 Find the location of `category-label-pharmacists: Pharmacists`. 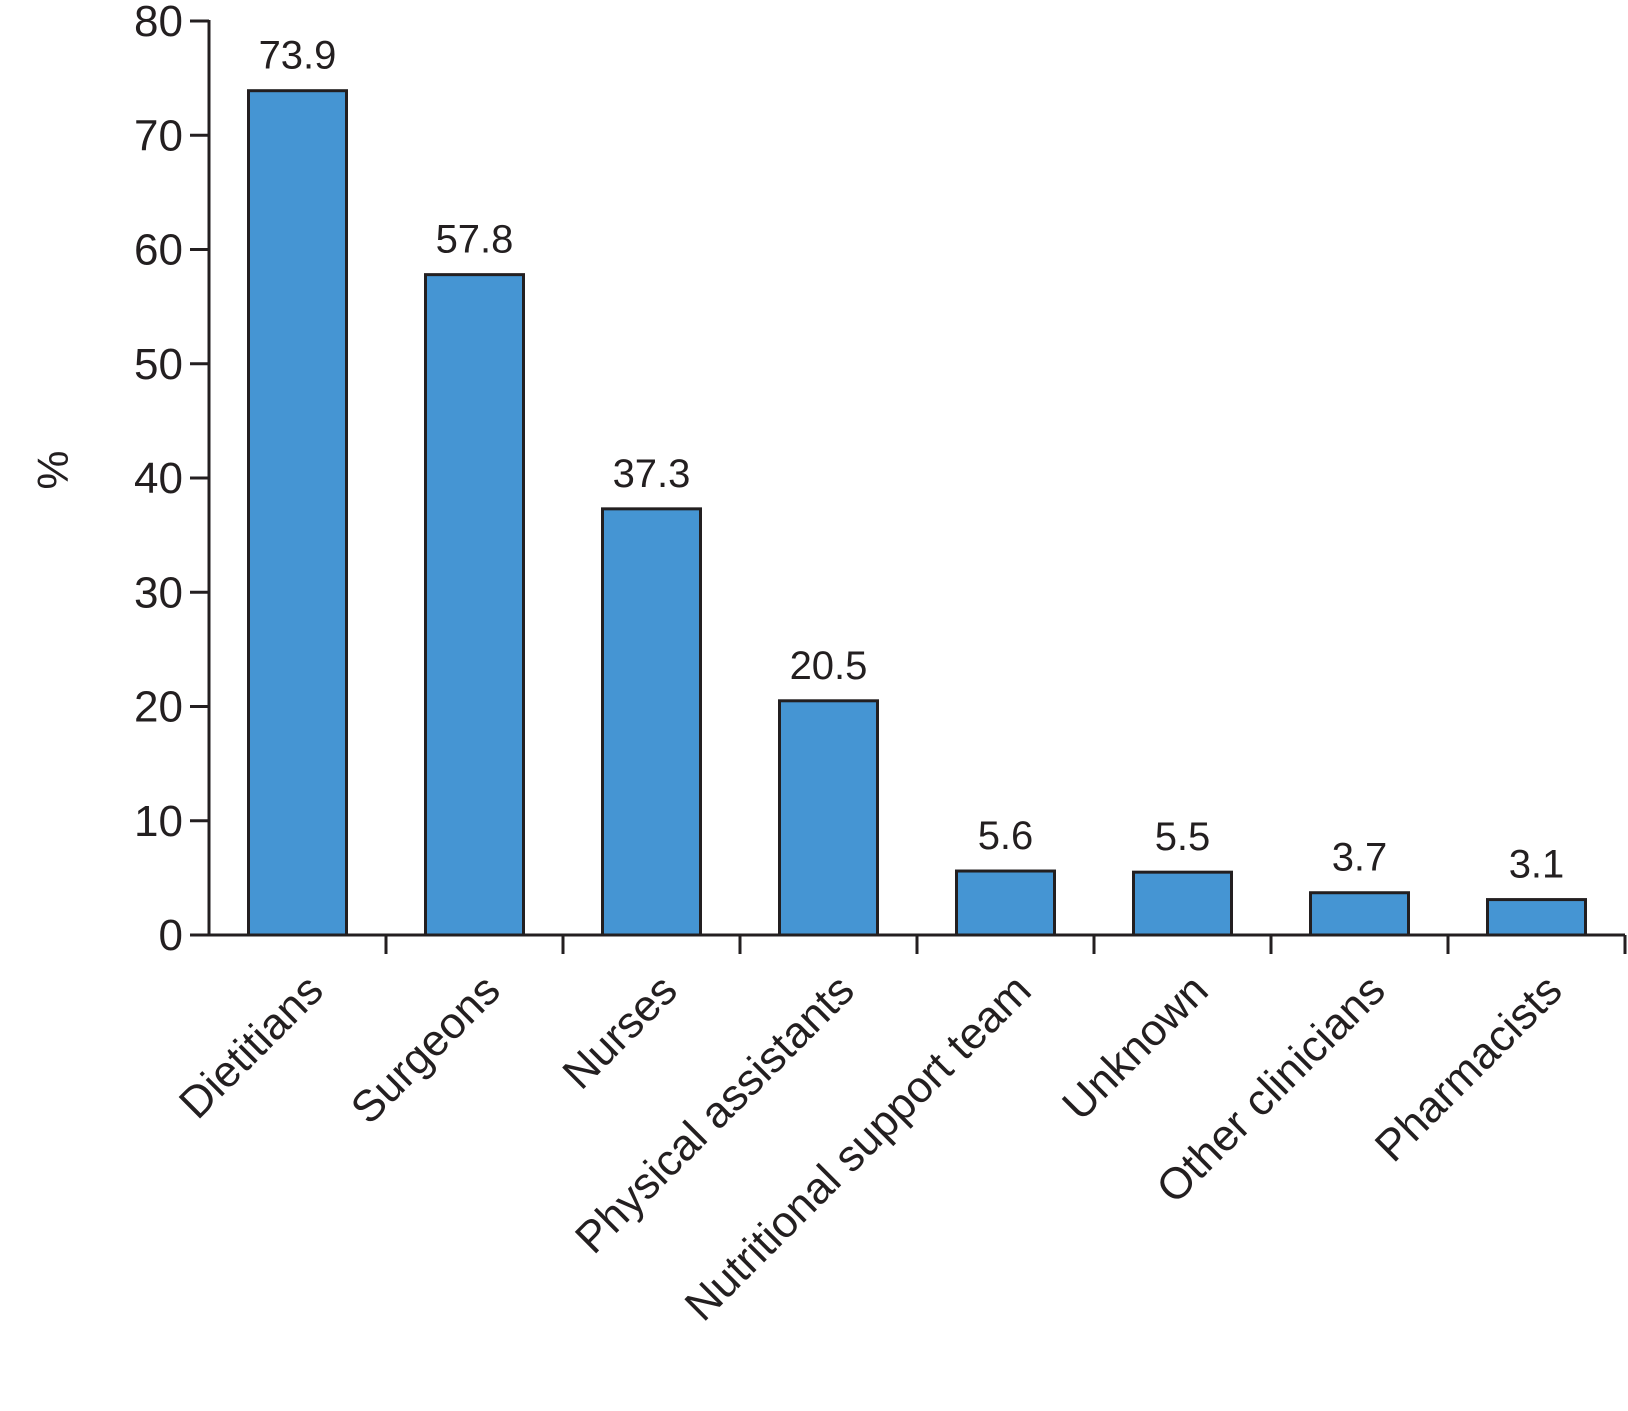

category-label-pharmacists: Pharmacists is located at coordinates (1469, 1068).